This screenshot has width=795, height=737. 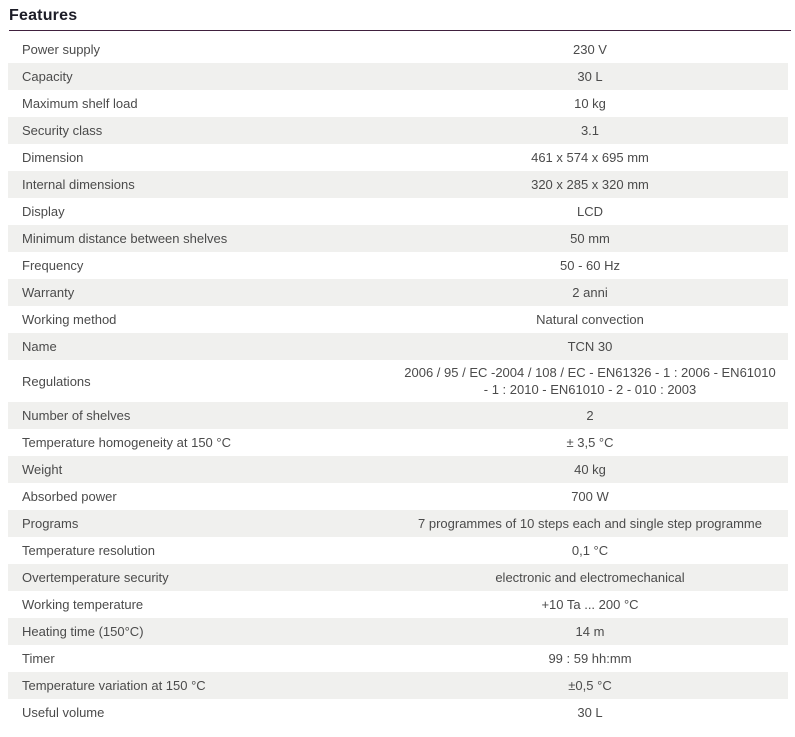 What do you see at coordinates (83, 604) in the screenshot?
I see `feature-label: Working temperature` at bounding box center [83, 604].